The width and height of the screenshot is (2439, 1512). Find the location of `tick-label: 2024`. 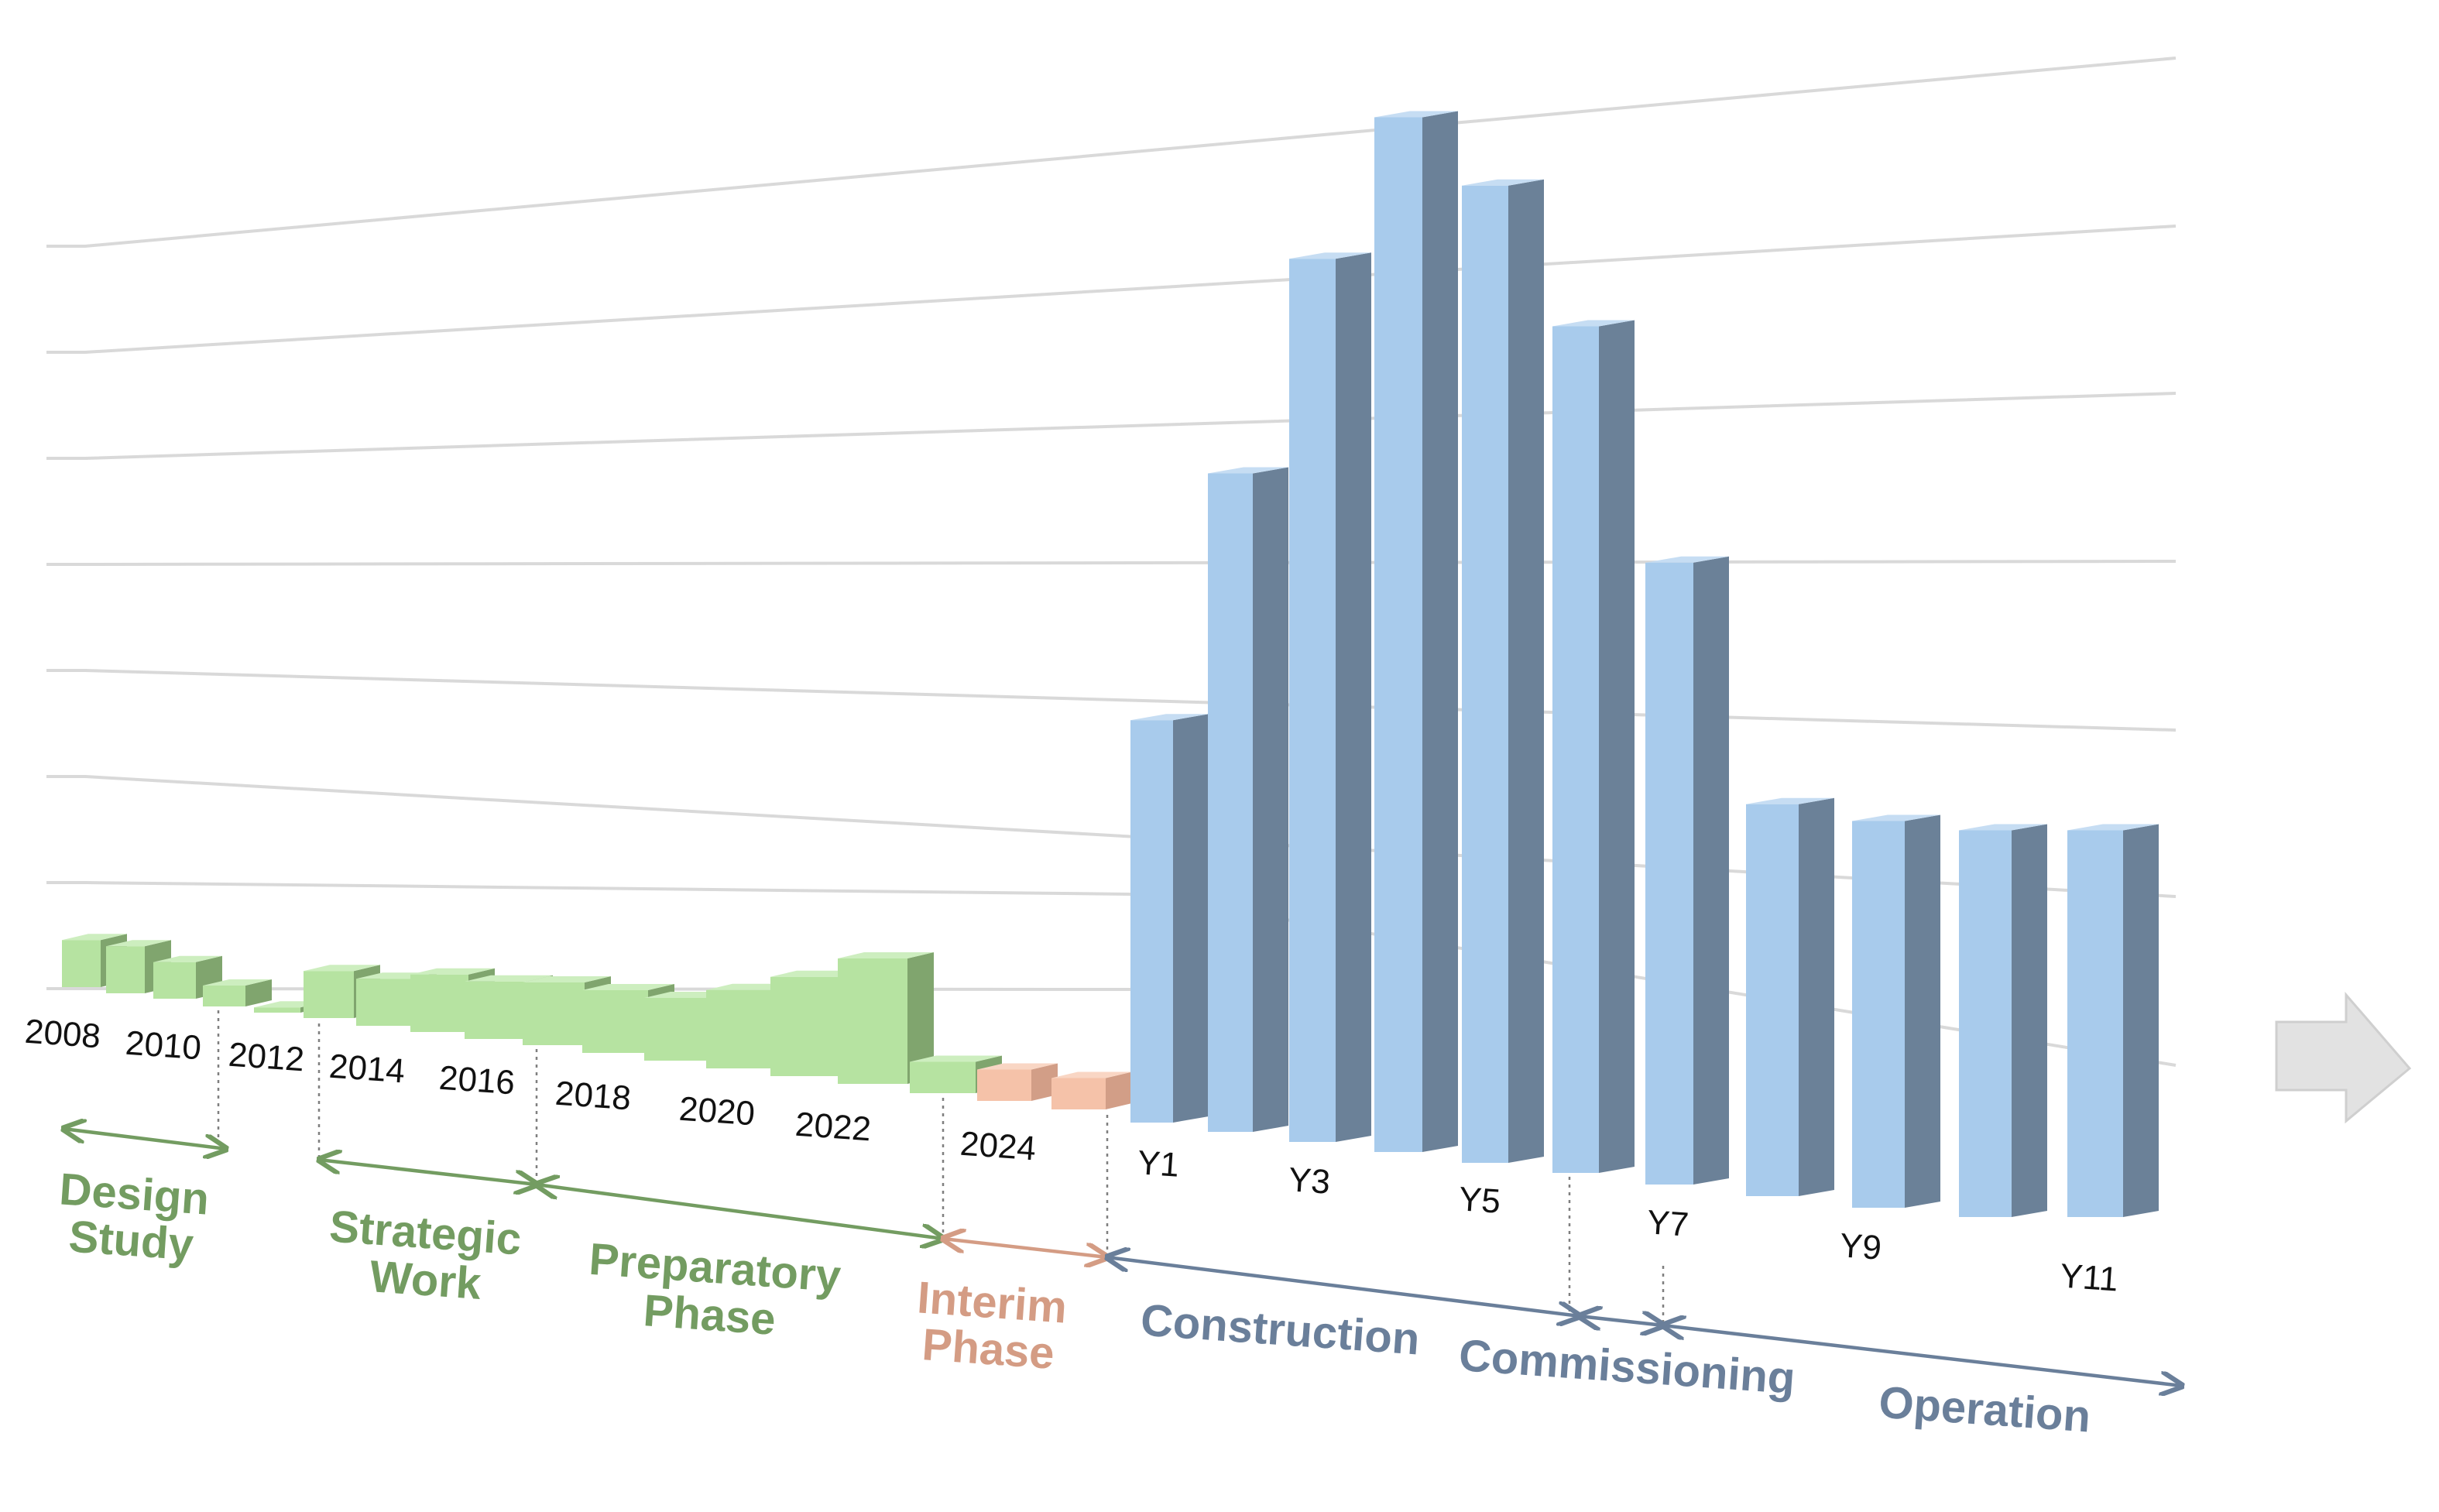

tick-label: 2024 is located at coordinates (998, 1146).